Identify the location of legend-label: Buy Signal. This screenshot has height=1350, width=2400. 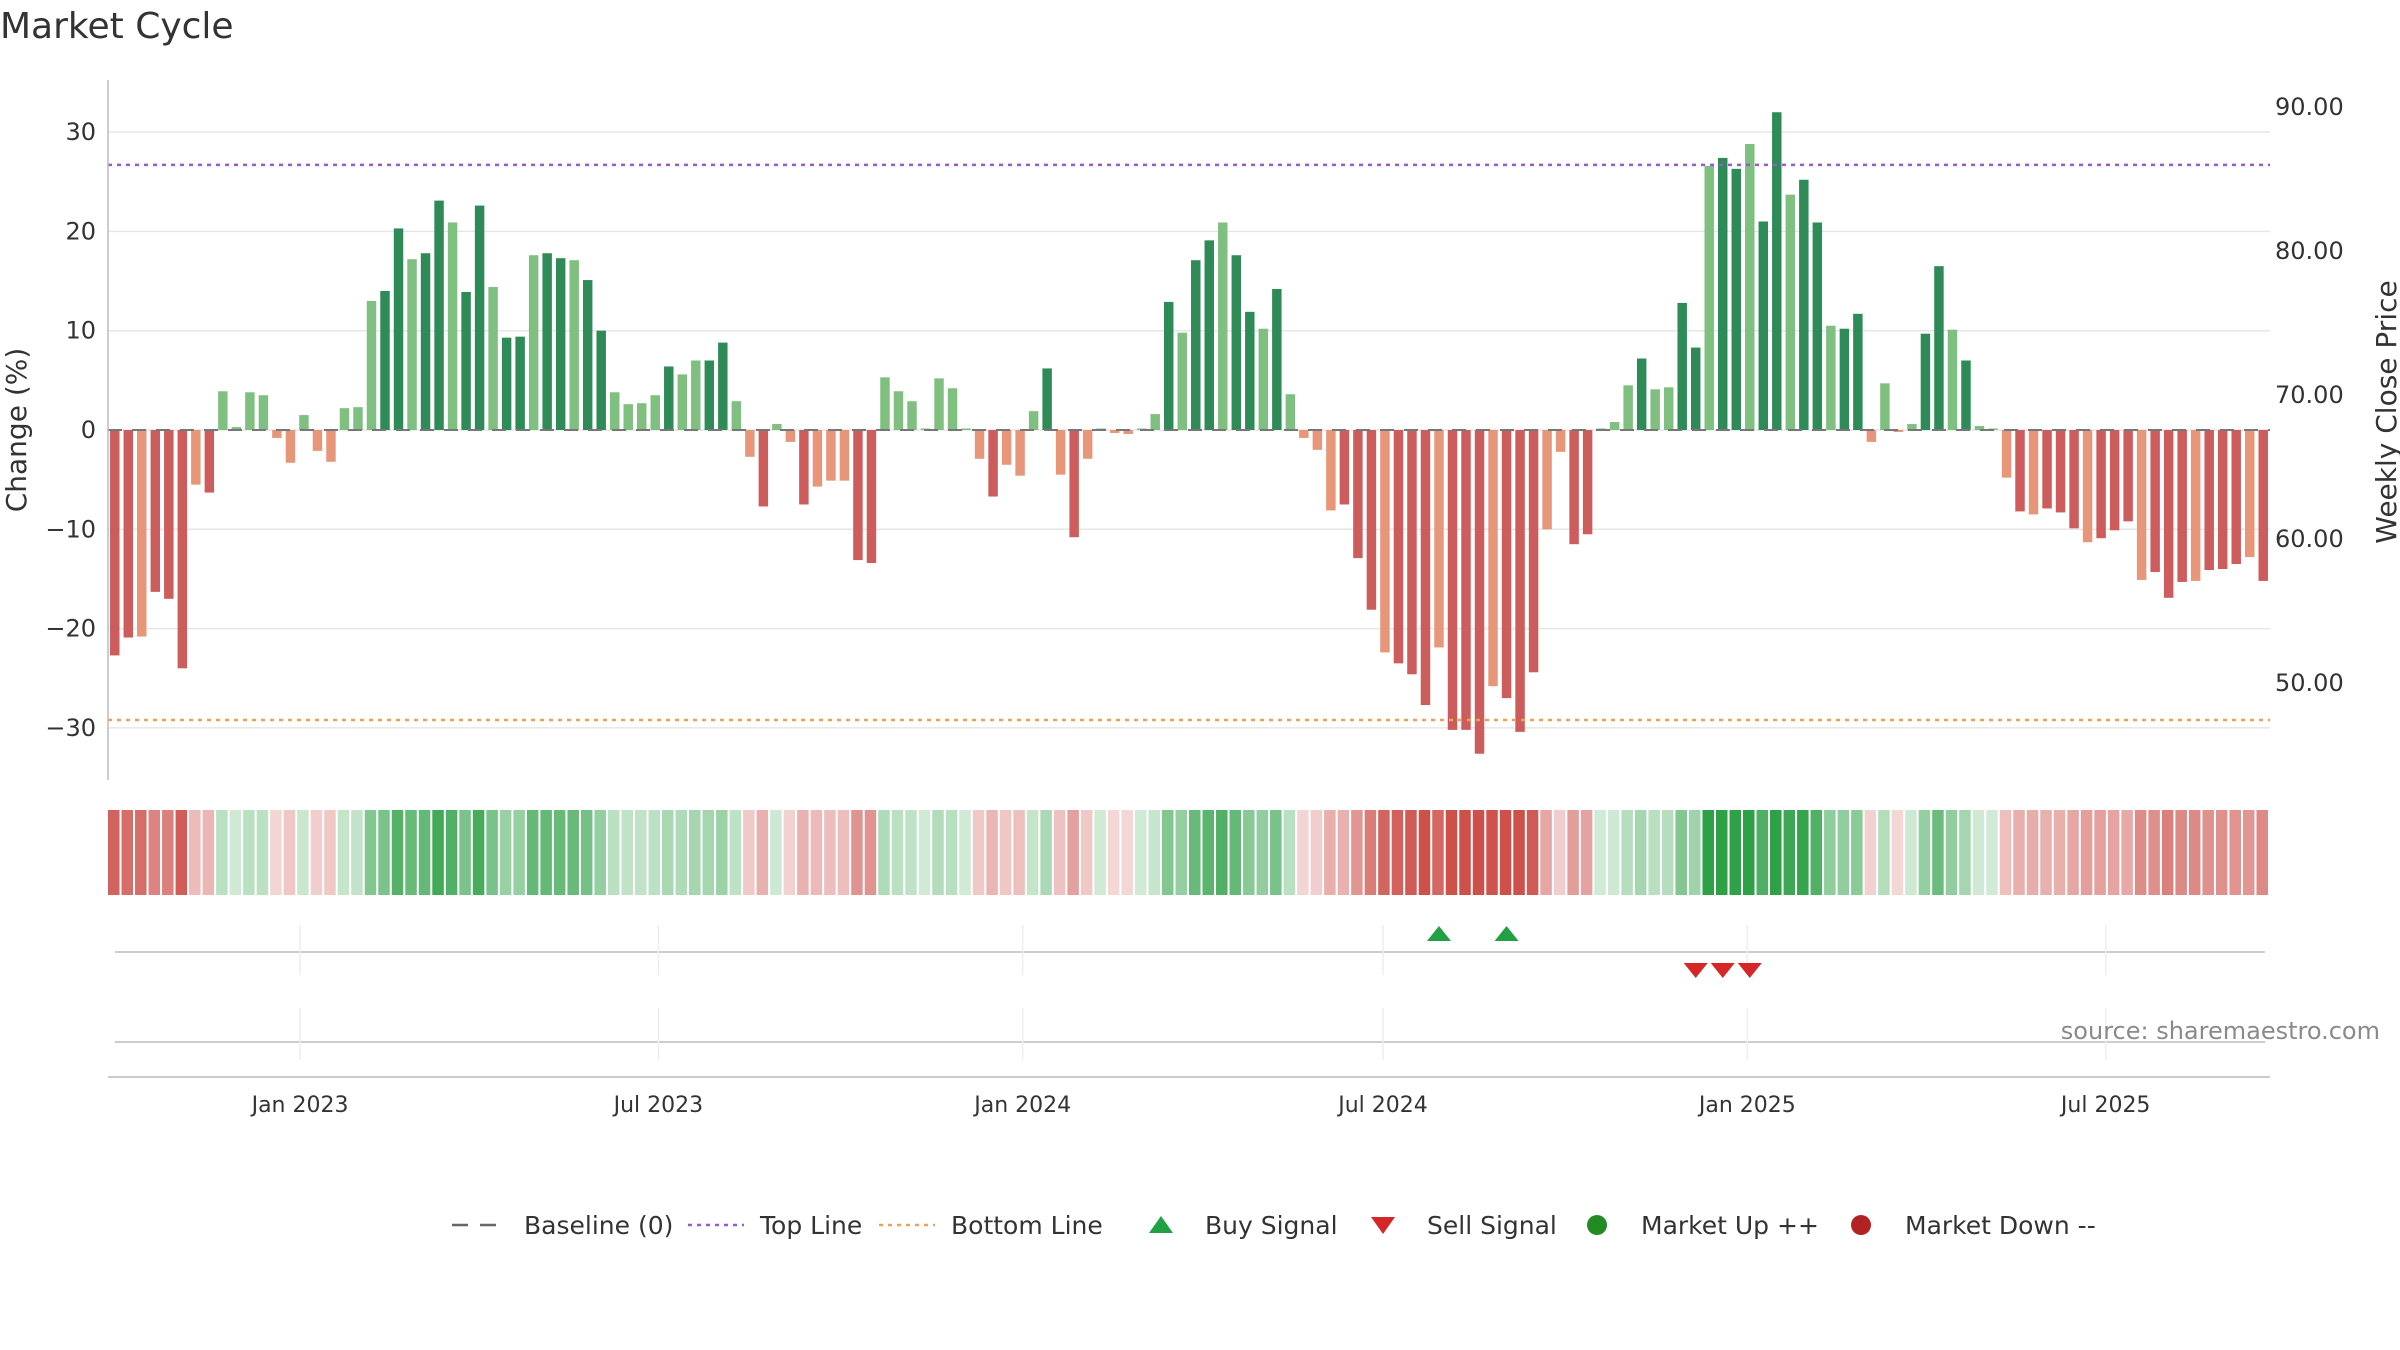
(1271, 1225).